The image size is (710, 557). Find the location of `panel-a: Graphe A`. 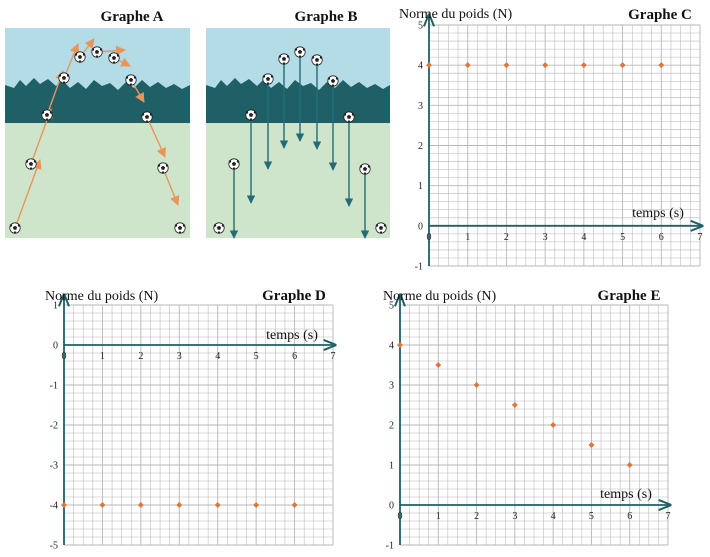

panel-a: Graphe A is located at coordinates (97, 123).